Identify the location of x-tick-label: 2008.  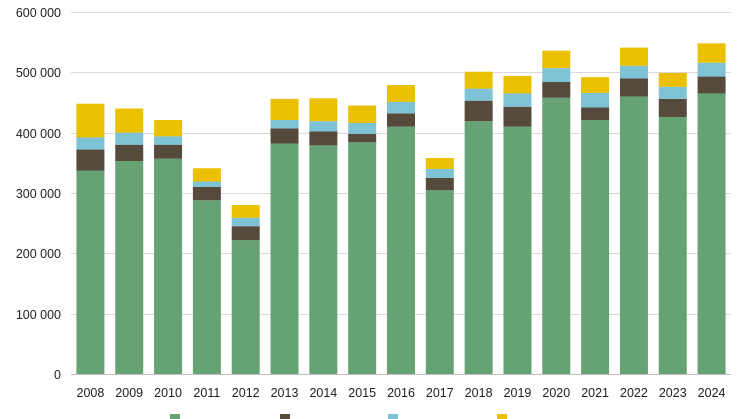
(91, 393).